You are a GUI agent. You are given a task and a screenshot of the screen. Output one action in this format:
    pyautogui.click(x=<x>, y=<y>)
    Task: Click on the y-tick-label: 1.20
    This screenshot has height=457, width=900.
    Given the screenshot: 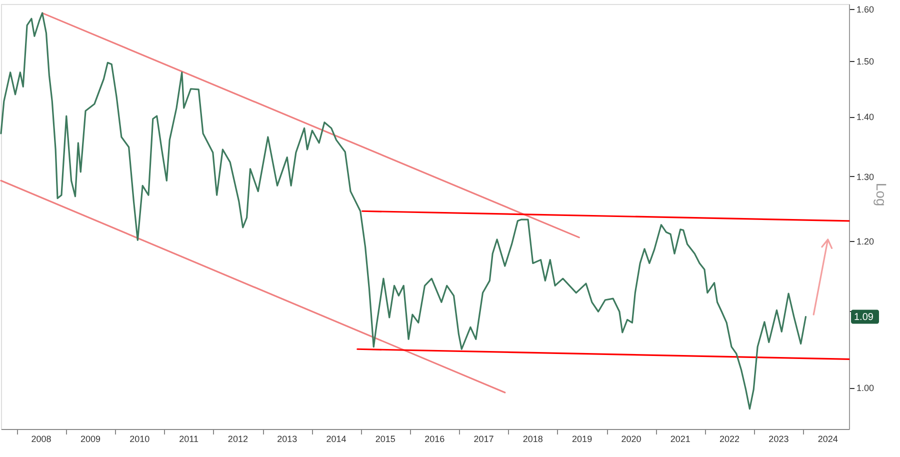 What is the action you would take?
    pyautogui.click(x=865, y=241)
    